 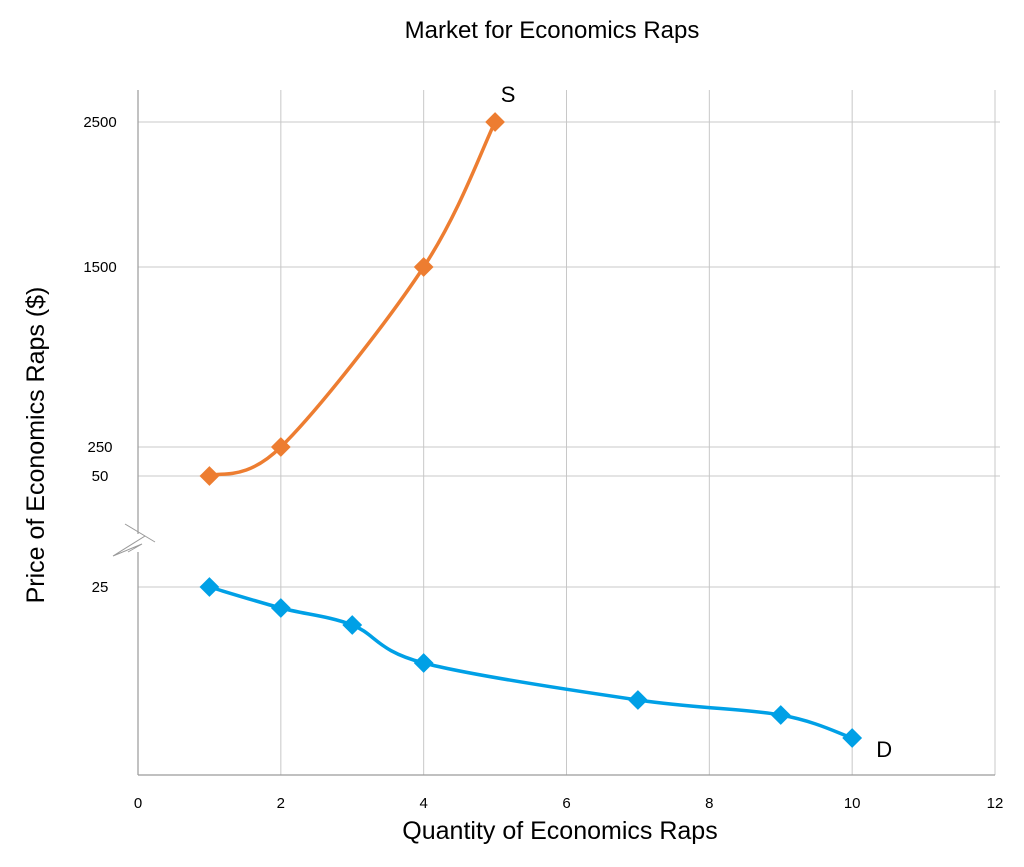 What do you see at coordinates (281, 803) in the screenshot?
I see `x-tick-label: 2` at bounding box center [281, 803].